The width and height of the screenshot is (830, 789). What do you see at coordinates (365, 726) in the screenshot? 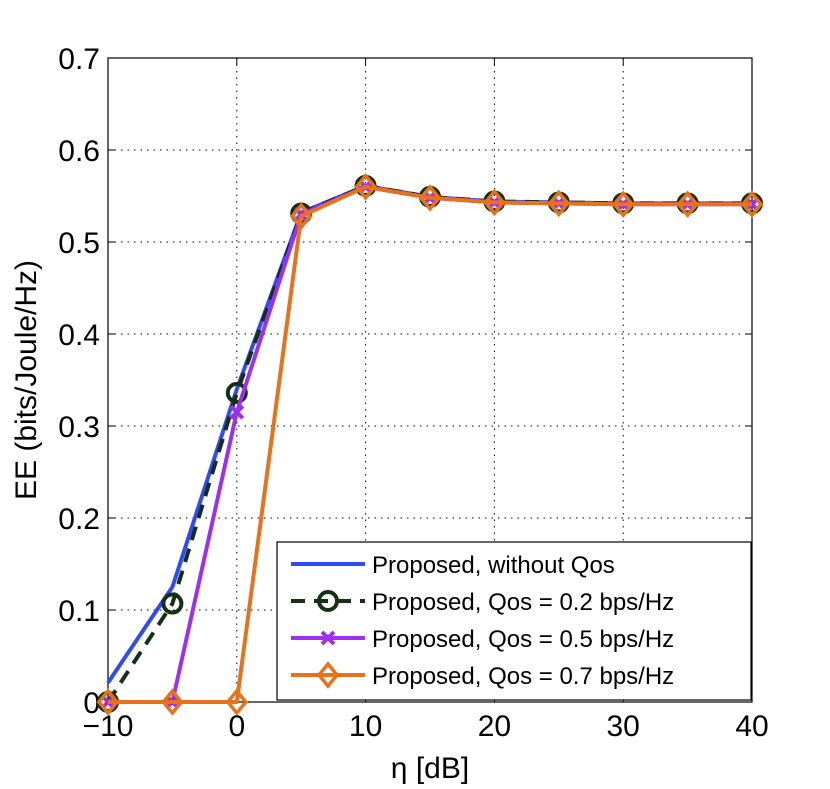
I see `x-tick-label: 10` at bounding box center [365, 726].